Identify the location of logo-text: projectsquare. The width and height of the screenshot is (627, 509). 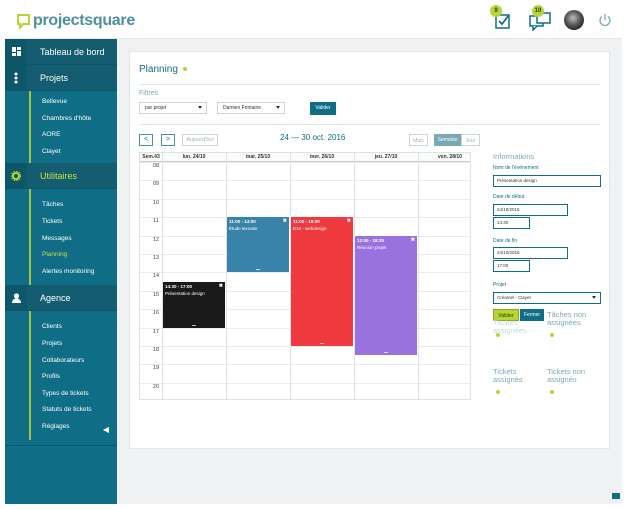
(84, 20).